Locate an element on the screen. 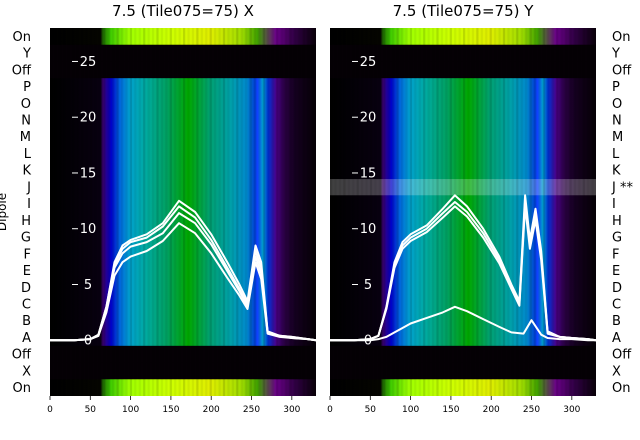 Image resolution: width=640 pixels, height=440 pixels. row-label: Y is located at coordinates (26, 54).